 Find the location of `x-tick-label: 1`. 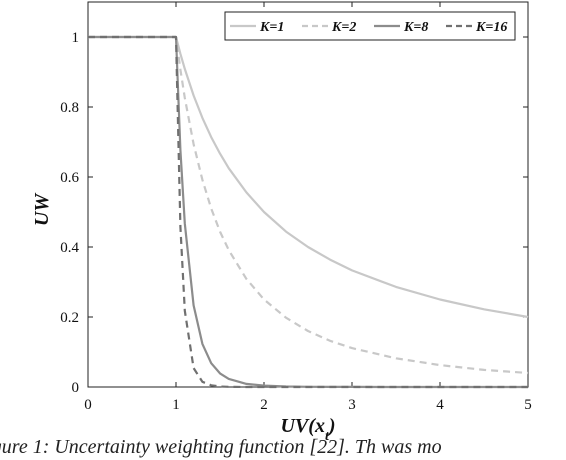

x-tick-label: 1 is located at coordinates (176, 405).